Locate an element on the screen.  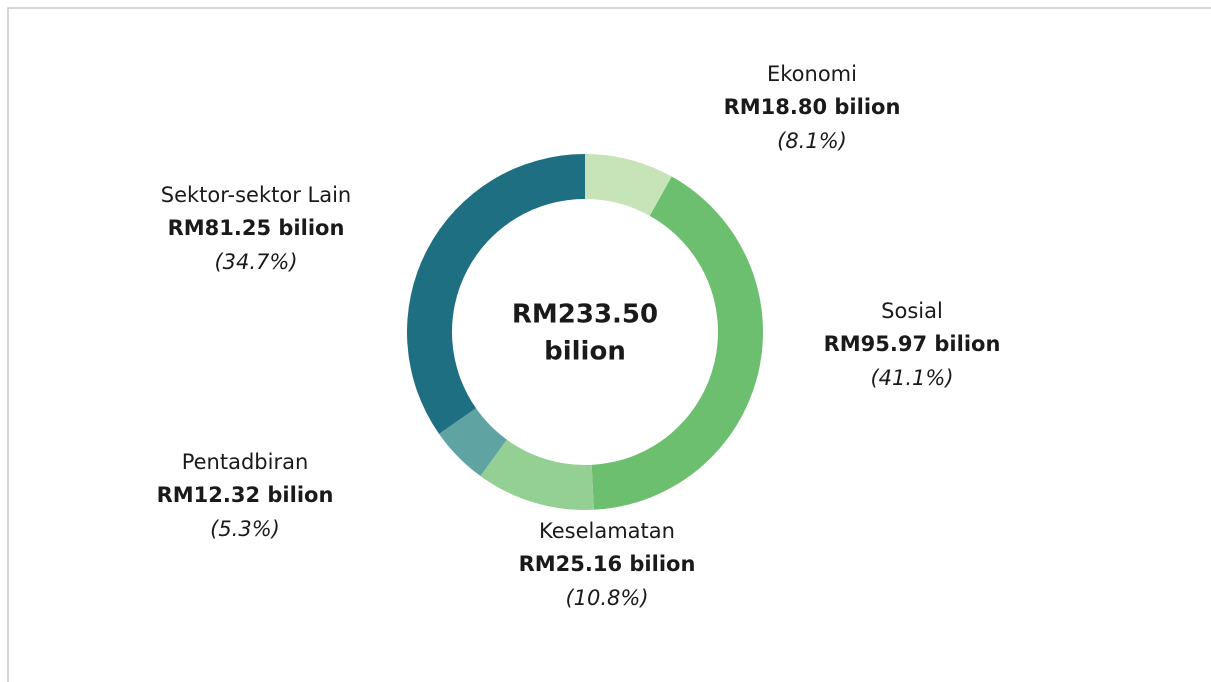
center-label: bilion is located at coordinates (585, 352).